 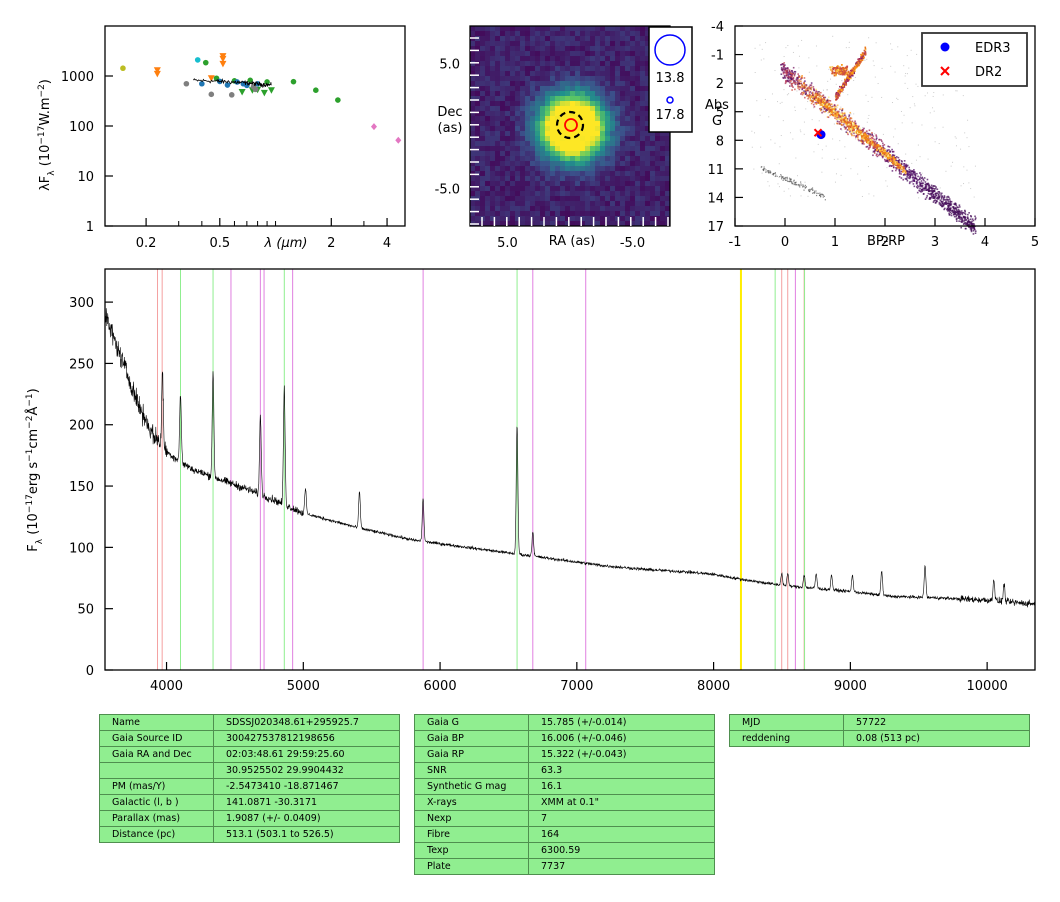 I want to click on hr-xtick-label: 3, so click(x=935, y=242).